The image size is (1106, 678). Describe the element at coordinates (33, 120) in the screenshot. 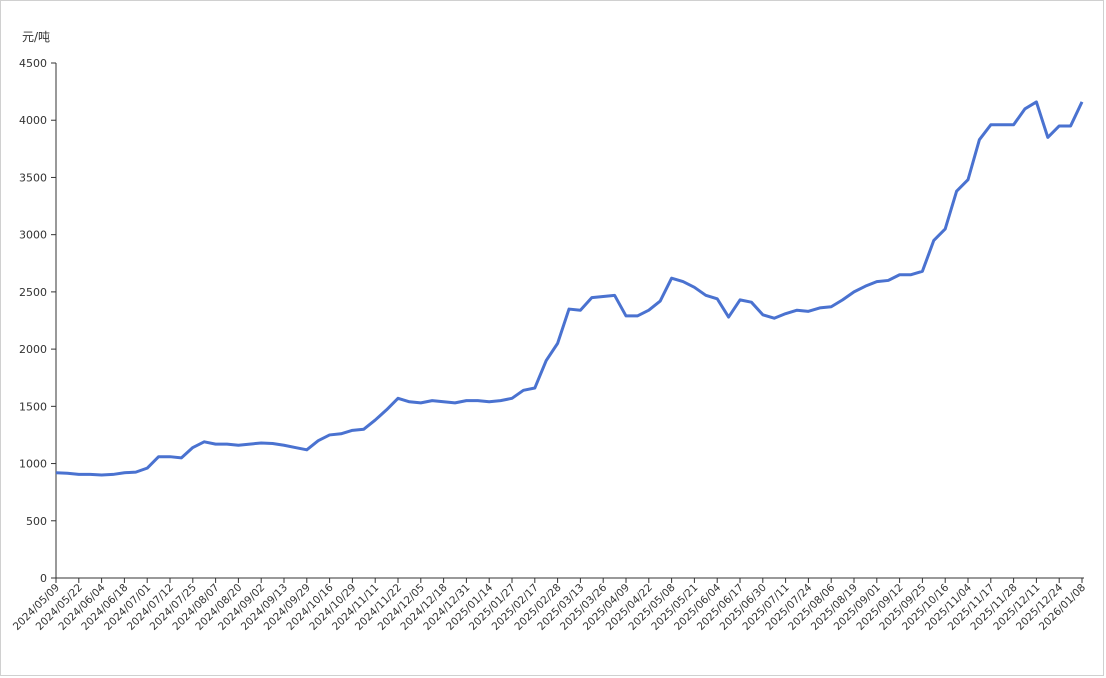

I see `y-tick-label: 4000` at that location.